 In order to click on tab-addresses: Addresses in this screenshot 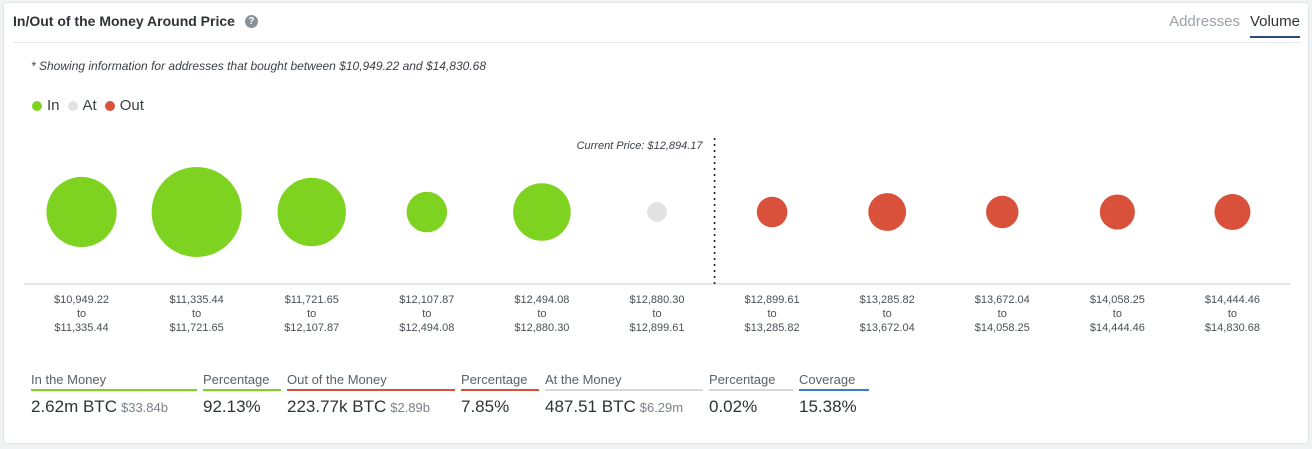, I will do `click(1204, 21)`.